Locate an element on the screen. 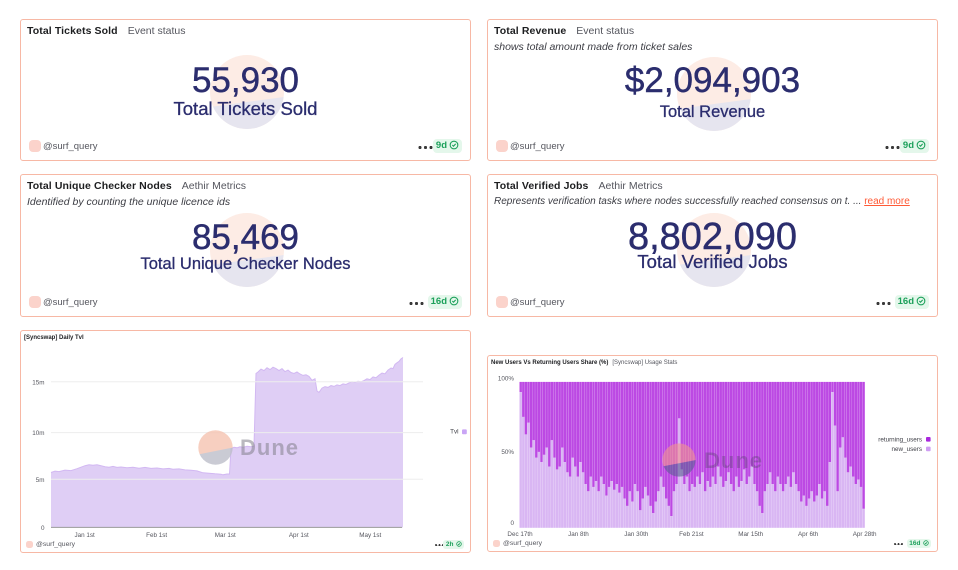 Image resolution: width=958 pixels, height=570 pixels. svg-text: Apr 1st is located at coordinates (299, 535).